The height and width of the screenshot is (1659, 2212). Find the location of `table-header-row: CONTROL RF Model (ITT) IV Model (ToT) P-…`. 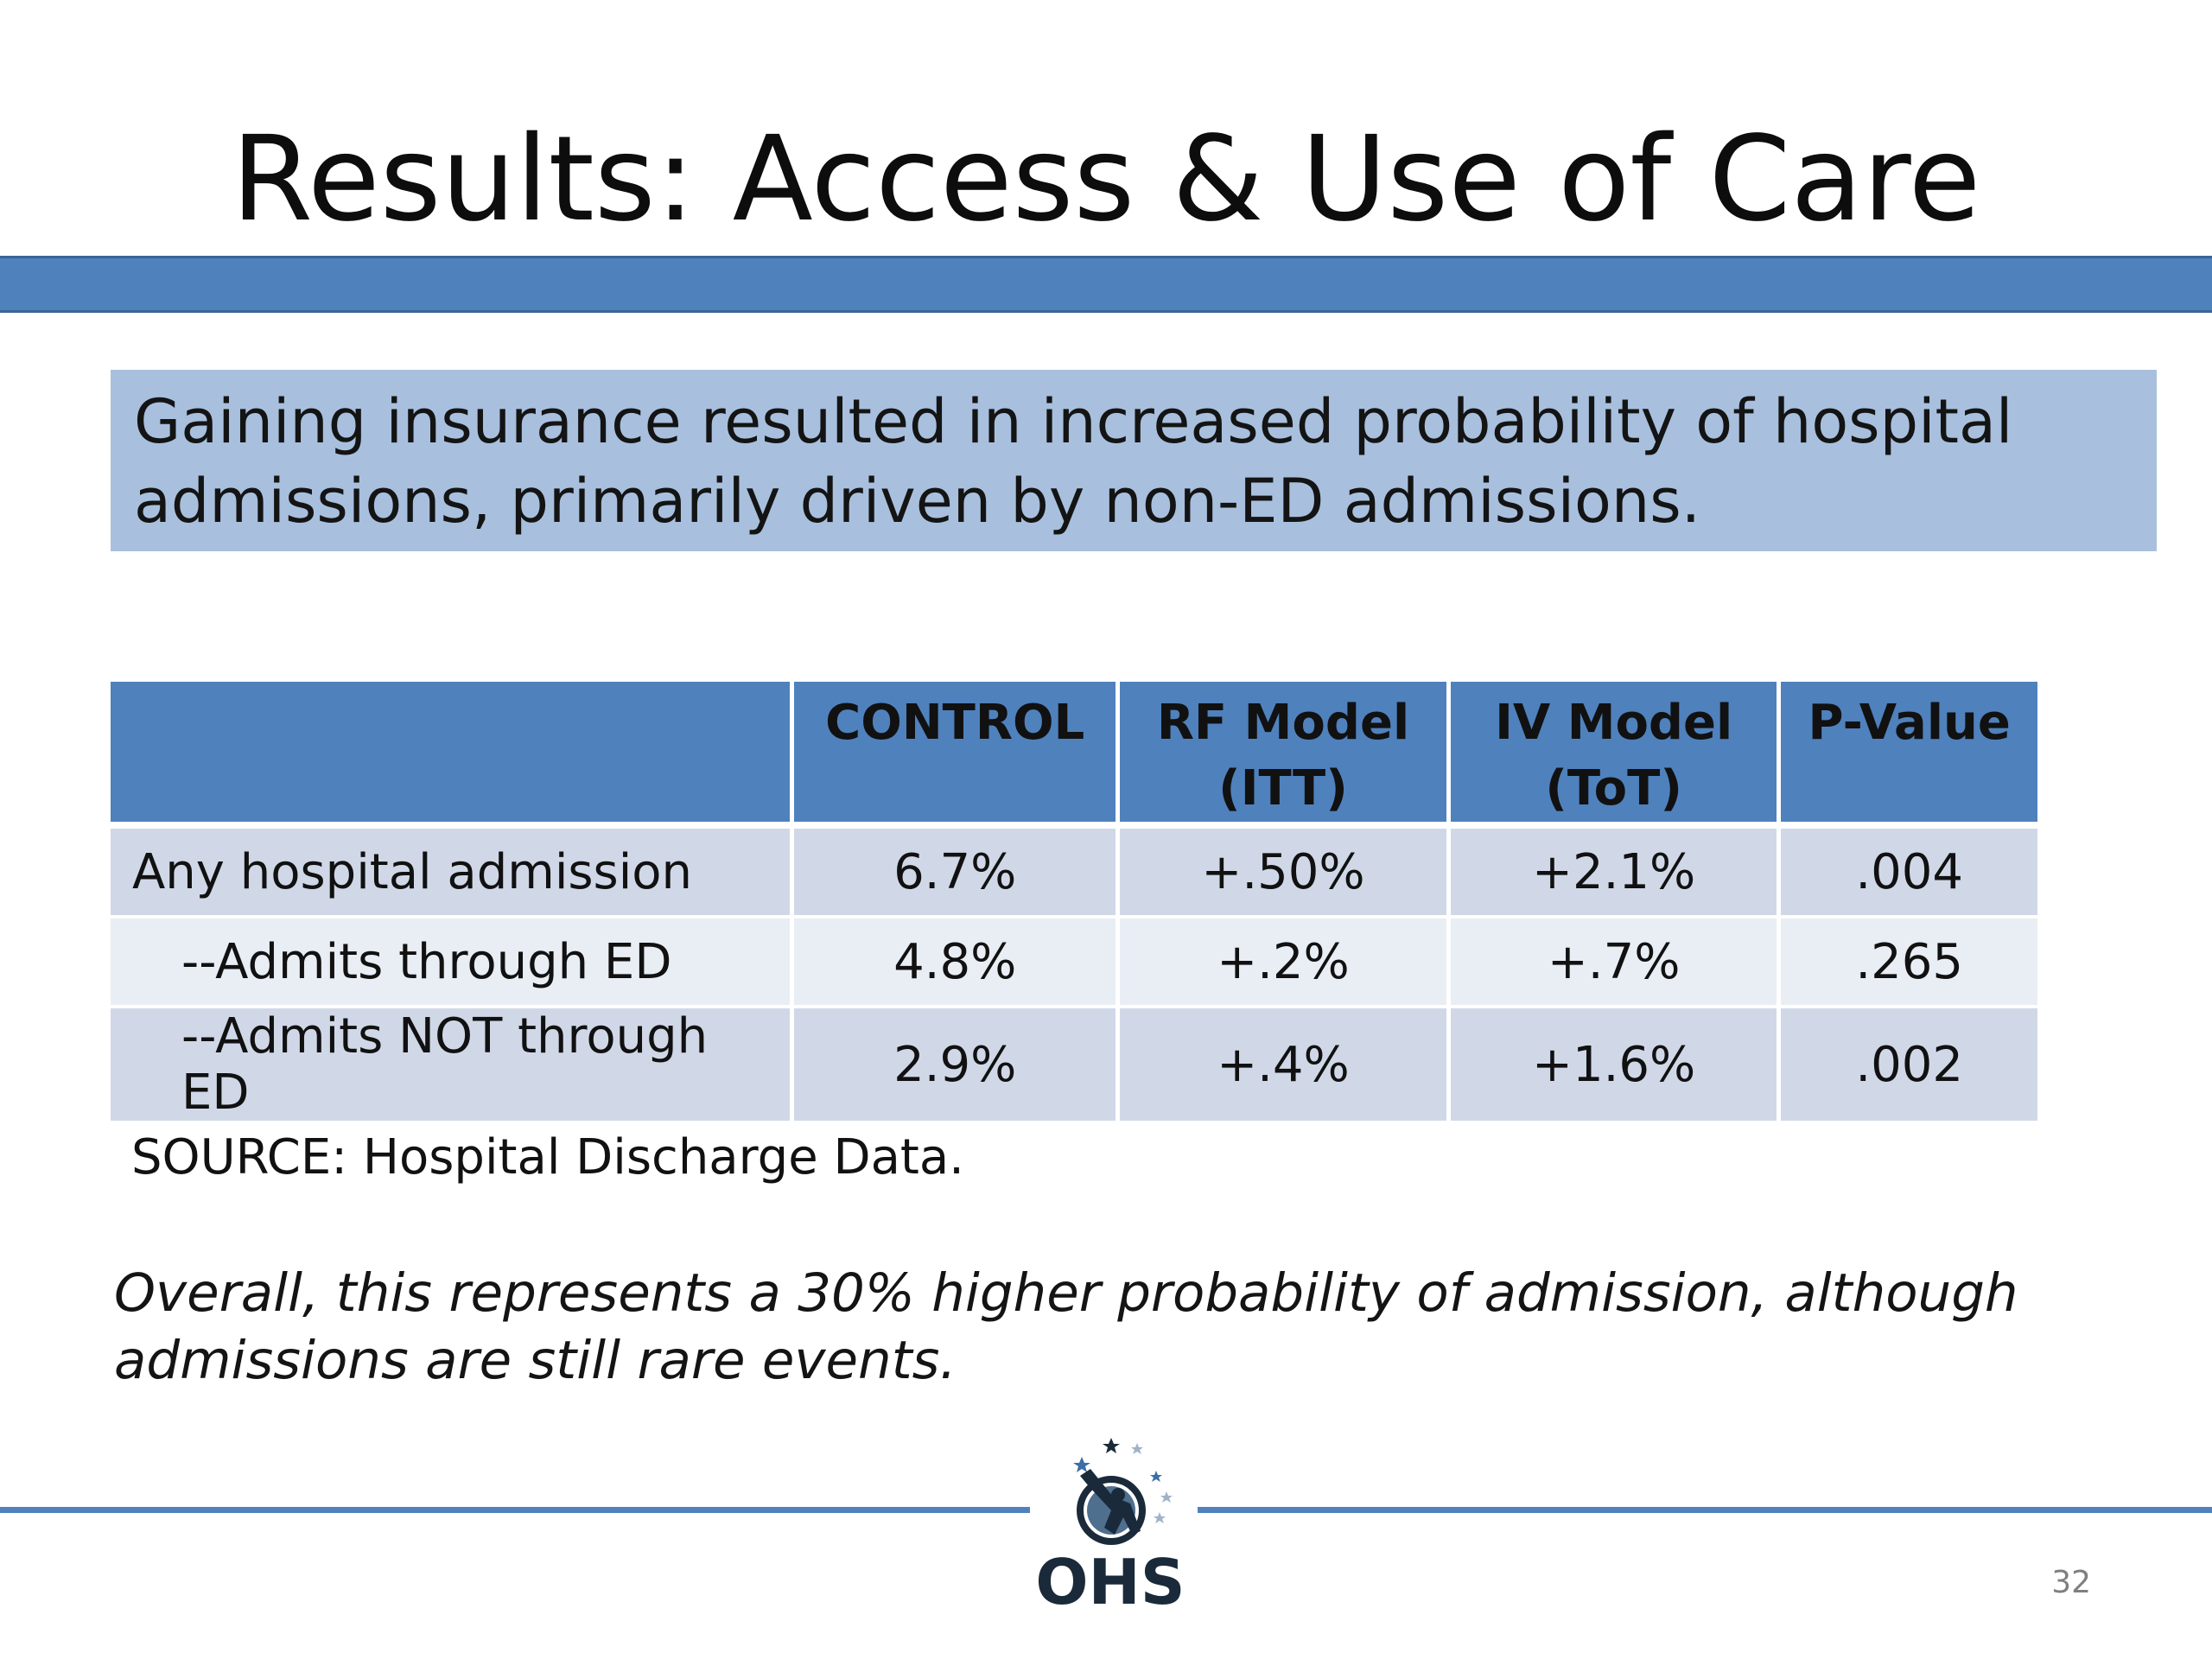

table-header-row: CONTROL RF Model (ITT) IV Model (ToT) P-… is located at coordinates (1074, 755).